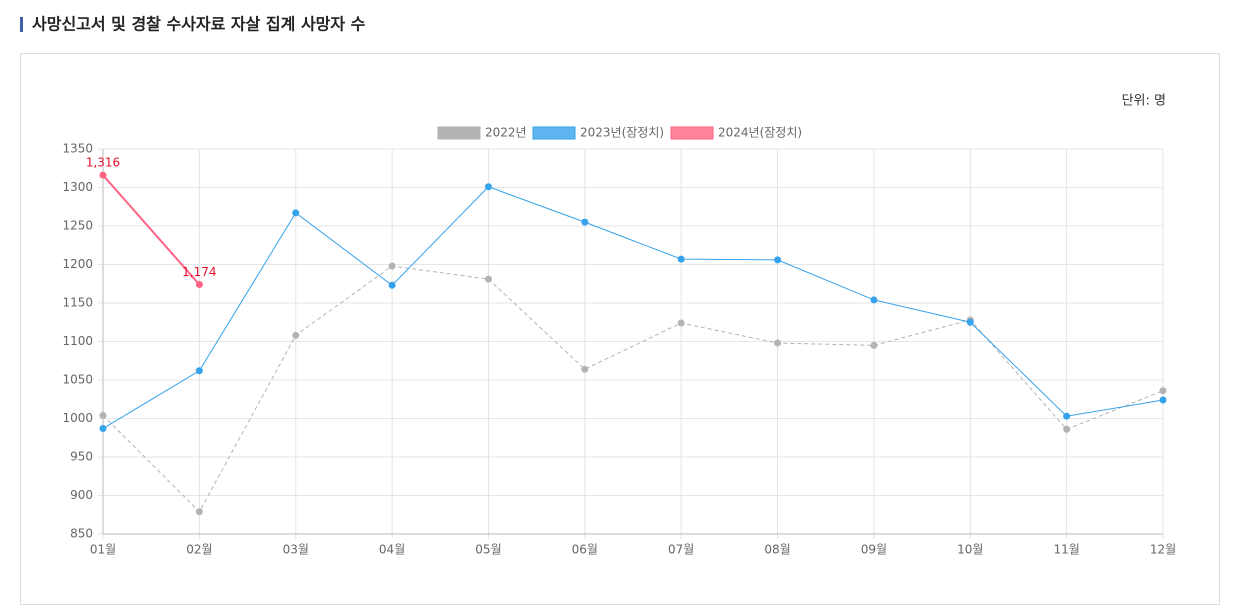 Image resolution: width=1238 pixels, height=615 pixels. What do you see at coordinates (77, 380) in the screenshot?
I see `y-tick-label: 1050` at bounding box center [77, 380].